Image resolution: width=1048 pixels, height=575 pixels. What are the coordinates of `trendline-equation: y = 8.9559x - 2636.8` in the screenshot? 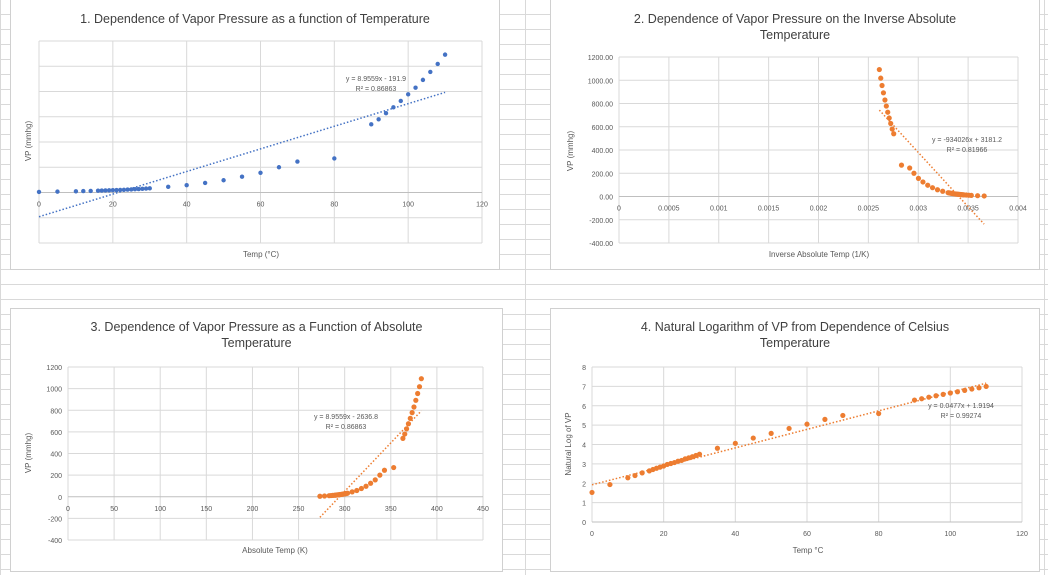 It's located at (346, 417).